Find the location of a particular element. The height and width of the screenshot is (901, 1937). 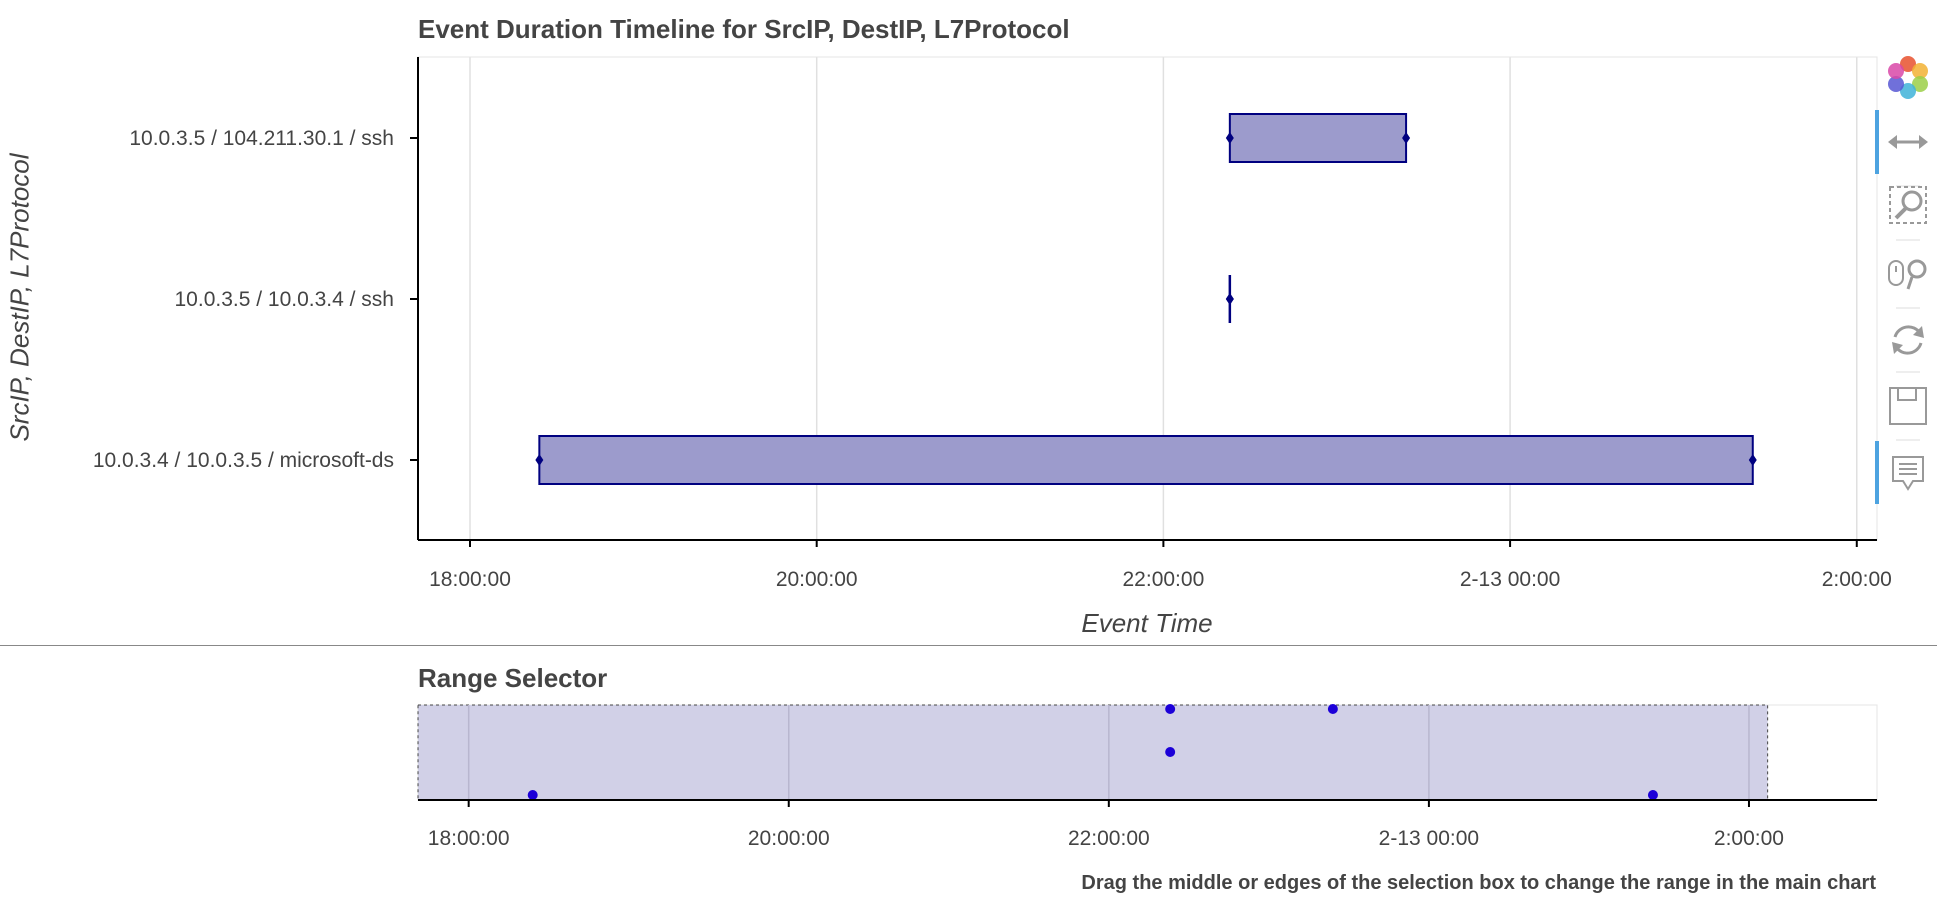

main-y-tick-label: 10.0.3.4 / 10.0.3.5 / microsoft-ds is located at coordinates (243, 460).